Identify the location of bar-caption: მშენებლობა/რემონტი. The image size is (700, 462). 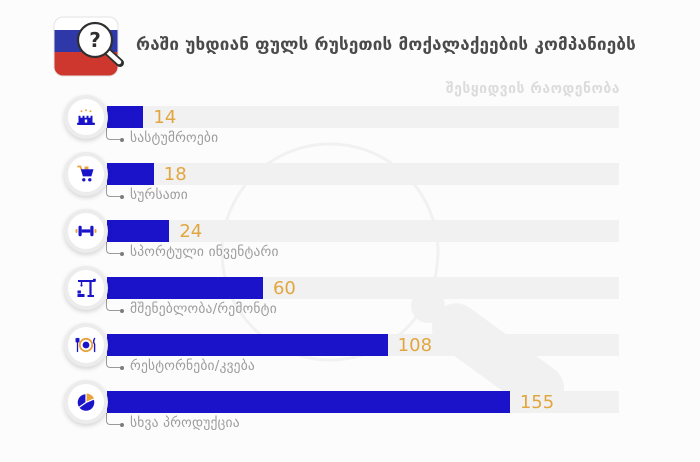
(256, 310).